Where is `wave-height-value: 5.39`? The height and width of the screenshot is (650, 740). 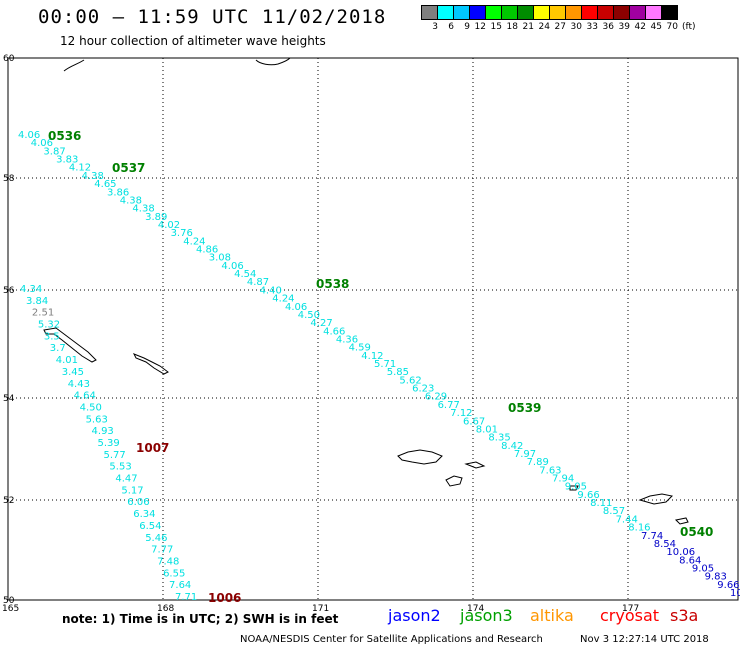 wave-height-value: 5.39 is located at coordinates (109, 443).